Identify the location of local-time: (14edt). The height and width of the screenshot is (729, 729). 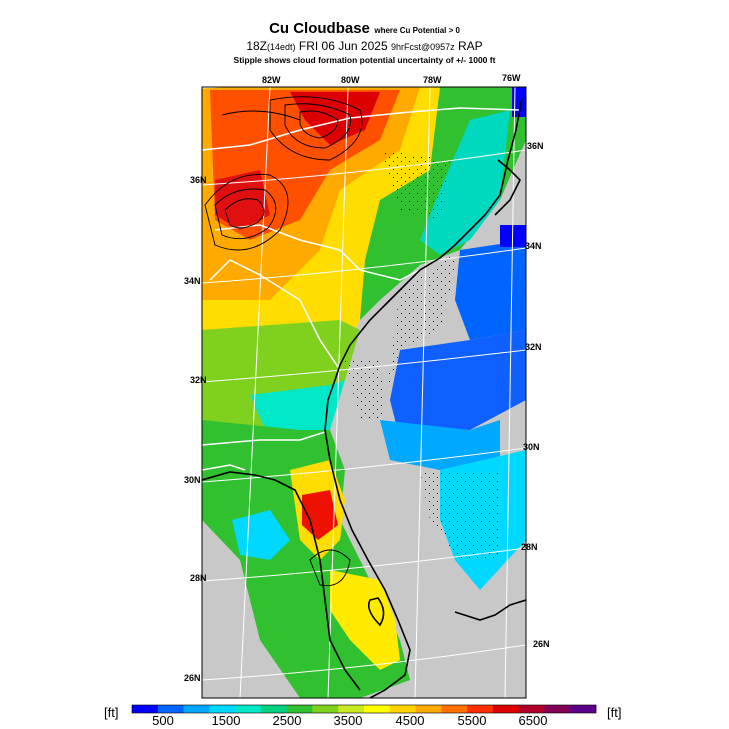
(281, 47).